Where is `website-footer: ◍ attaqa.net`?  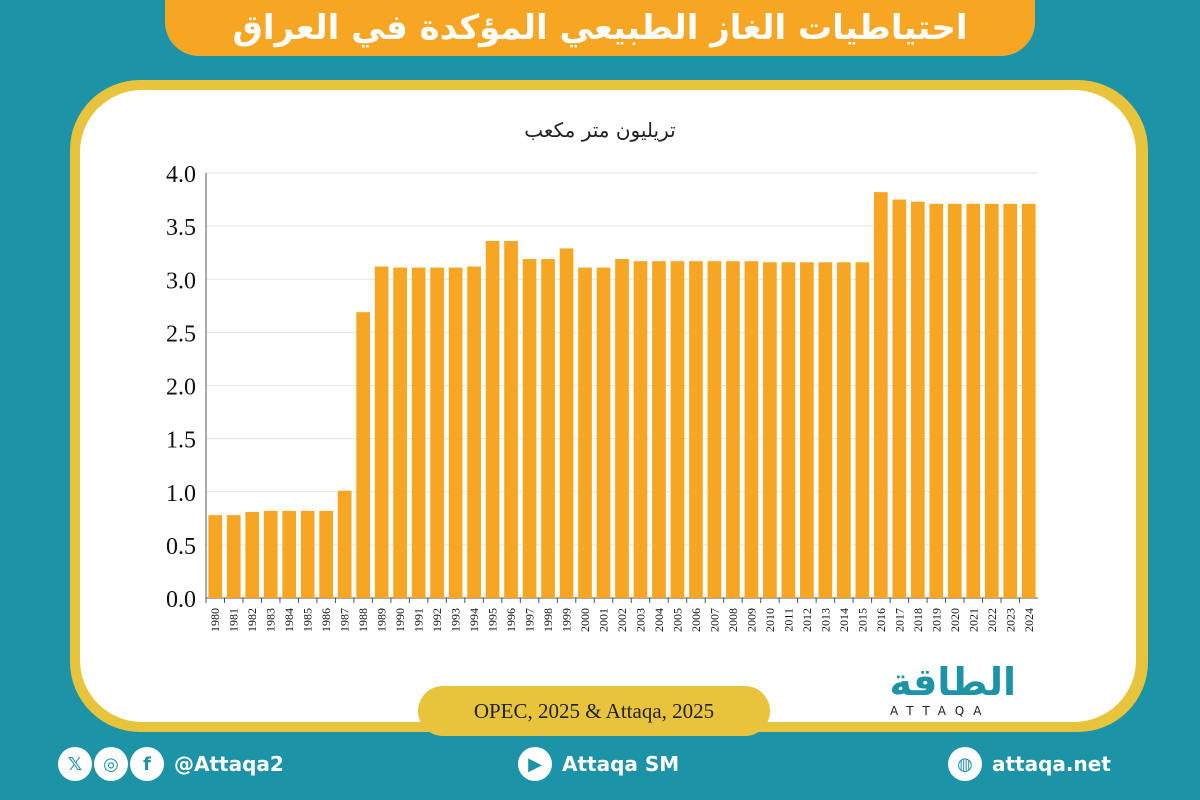 website-footer: ◍ attaqa.net is located at coordinates (1029, 764).